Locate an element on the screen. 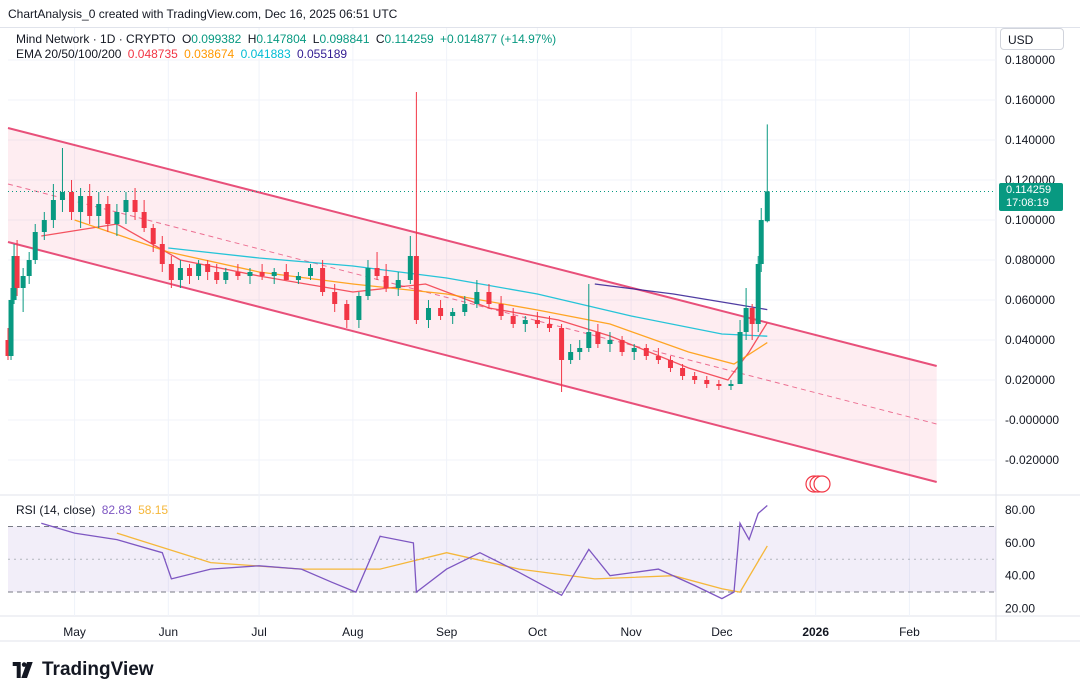 The height and width of the screenshot is (696, 1080). price-tick-label: 0.180000 is located at coordinates (1030, 60).